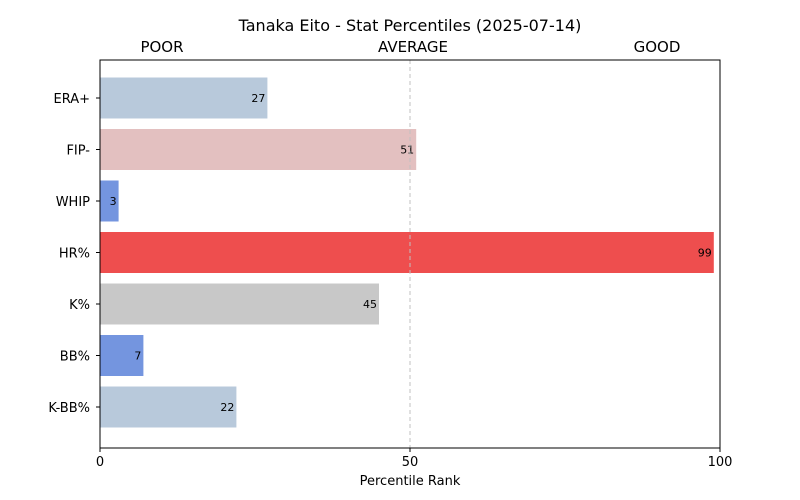 The height and width of the screenshot is (500, 800). Describe the element at coordinates (657, 47) in the screenshot. I see `zone-label-good: GOOD` at that location.